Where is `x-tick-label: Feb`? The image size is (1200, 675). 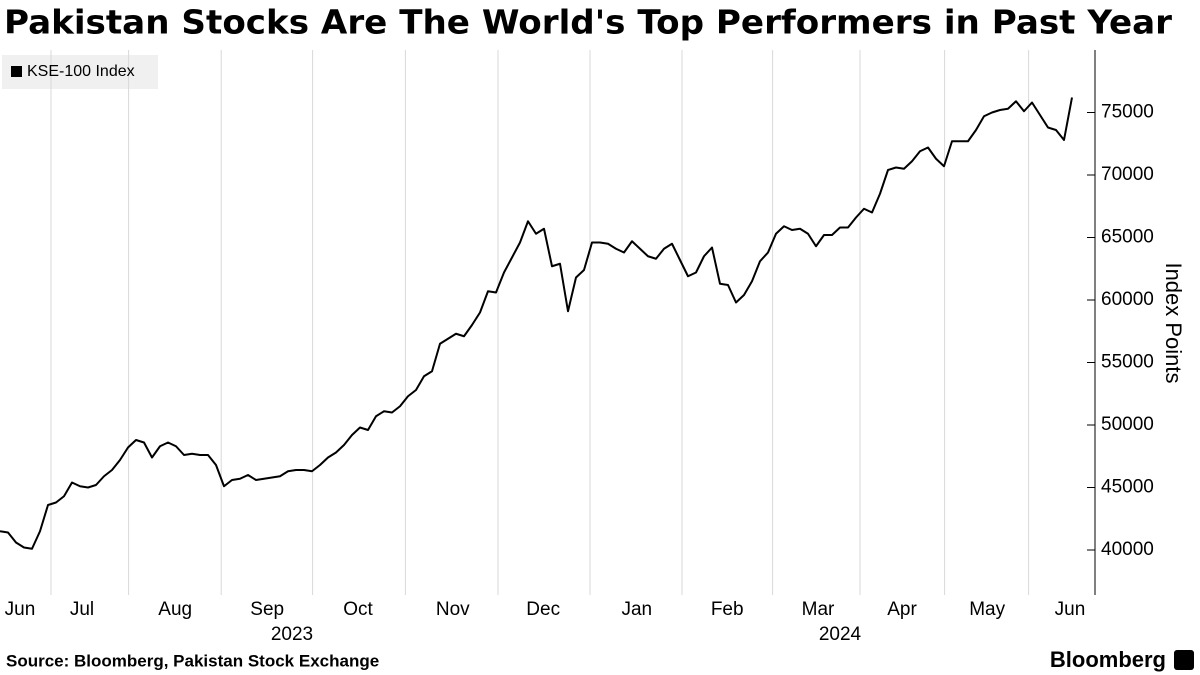 x-tick-label: Feb is located at coordinates (727, 609).